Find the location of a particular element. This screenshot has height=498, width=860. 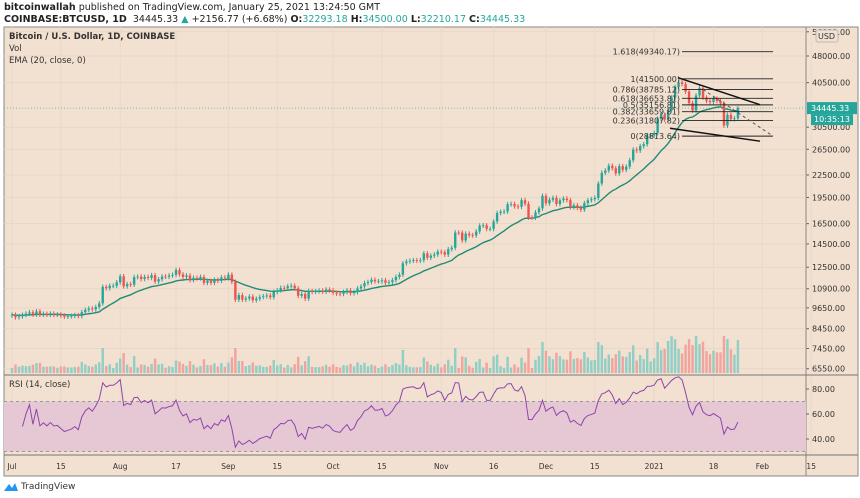

tradingview-logo: TradingView is located at coordinates (39, 487).